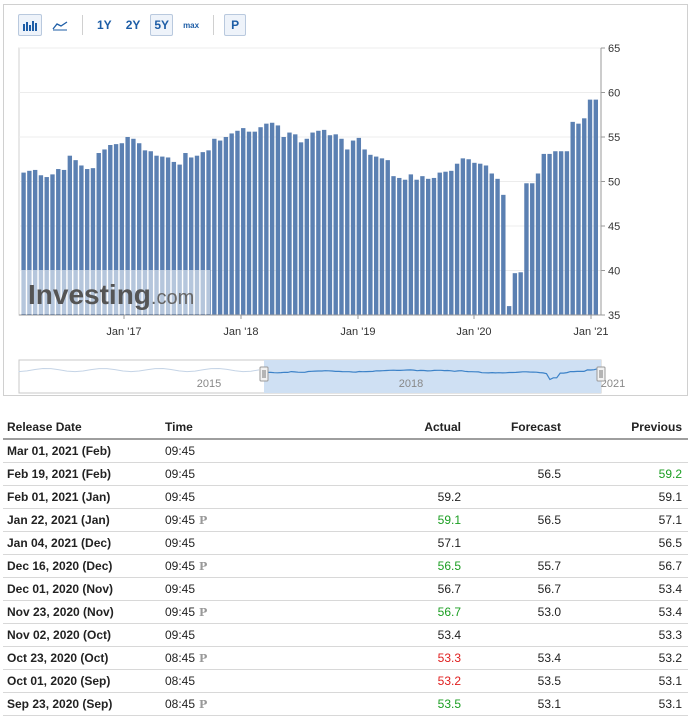  What do you see at coordinates (133, 25) in the screenshot?
I see `range-2y-button: 2Y` at bounding box center [133, 25].